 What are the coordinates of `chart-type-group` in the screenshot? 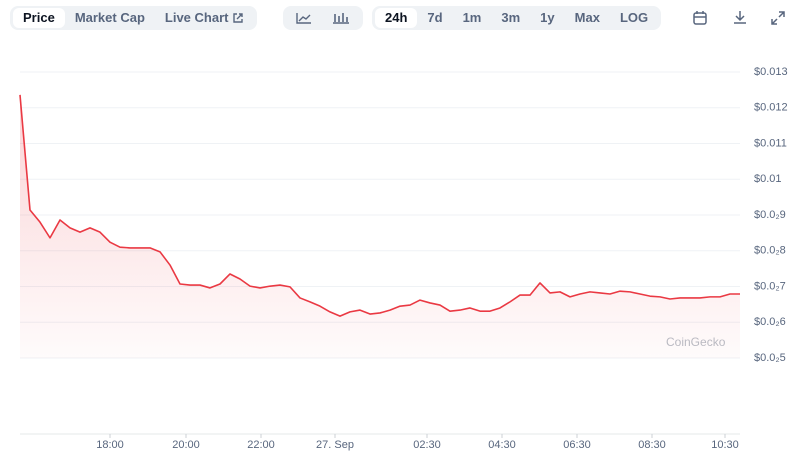 It's located at (323, 18).